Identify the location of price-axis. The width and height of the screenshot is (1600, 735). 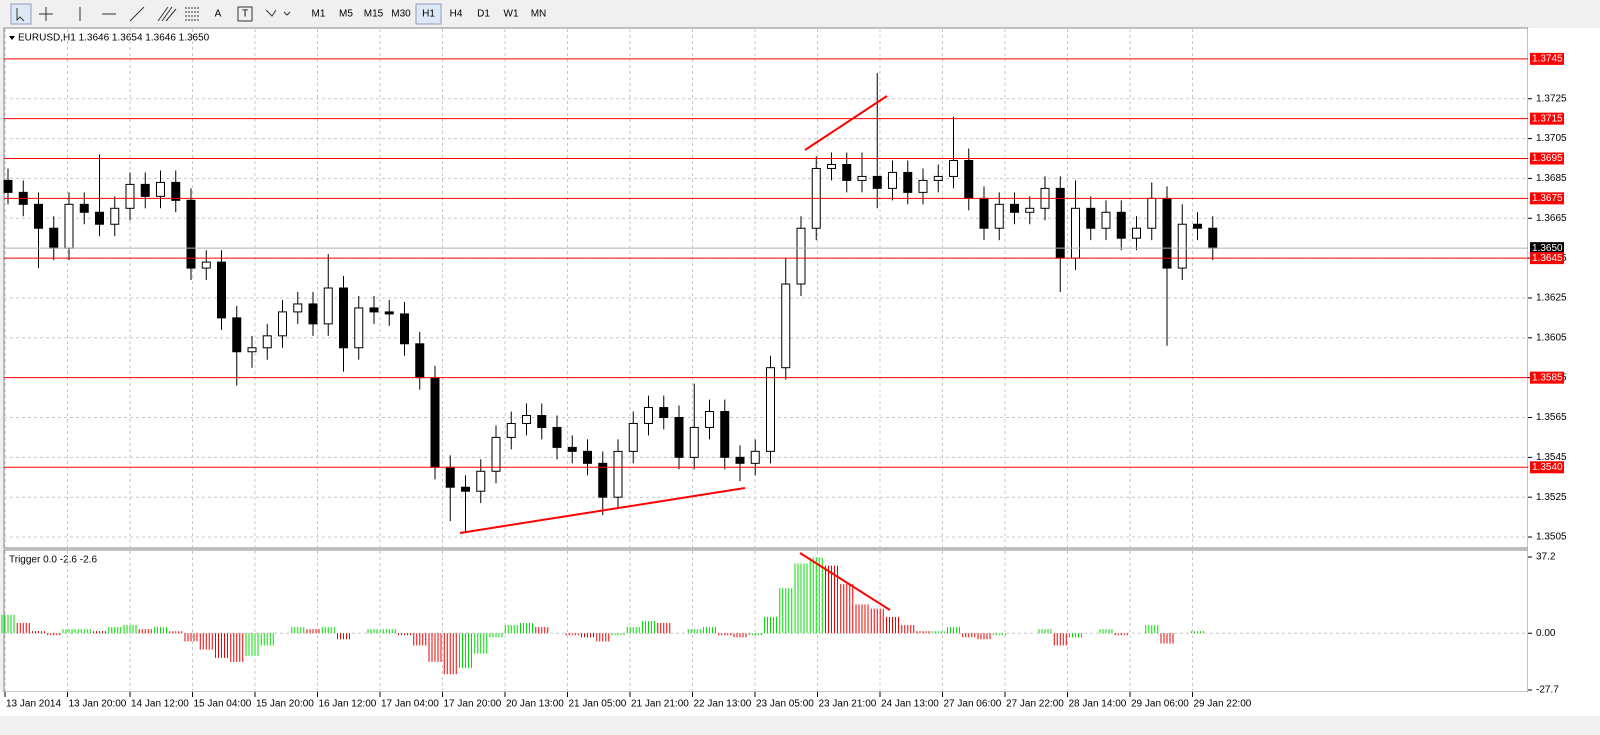
(1564, 360).